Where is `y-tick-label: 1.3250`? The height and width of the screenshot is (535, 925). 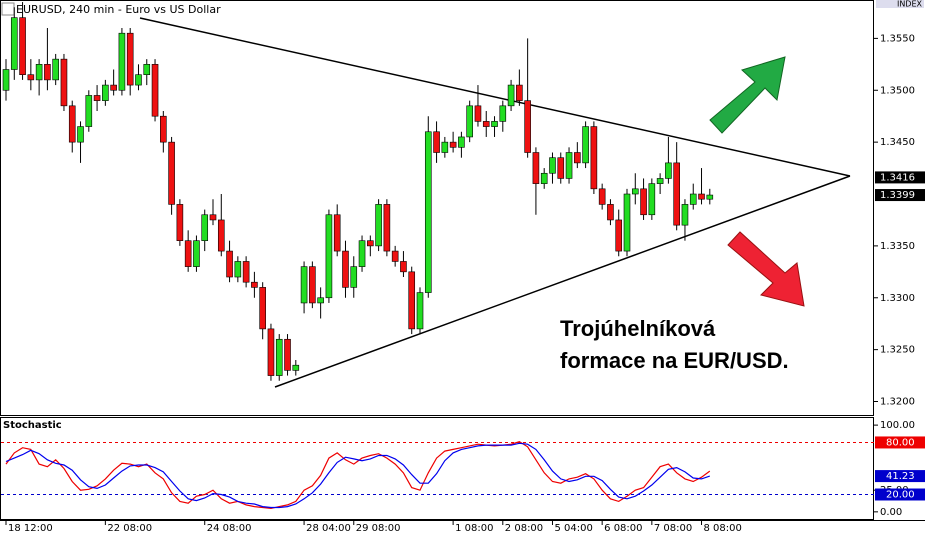 y-tick-label: 1.3250 is located at coordinates (897, 350).